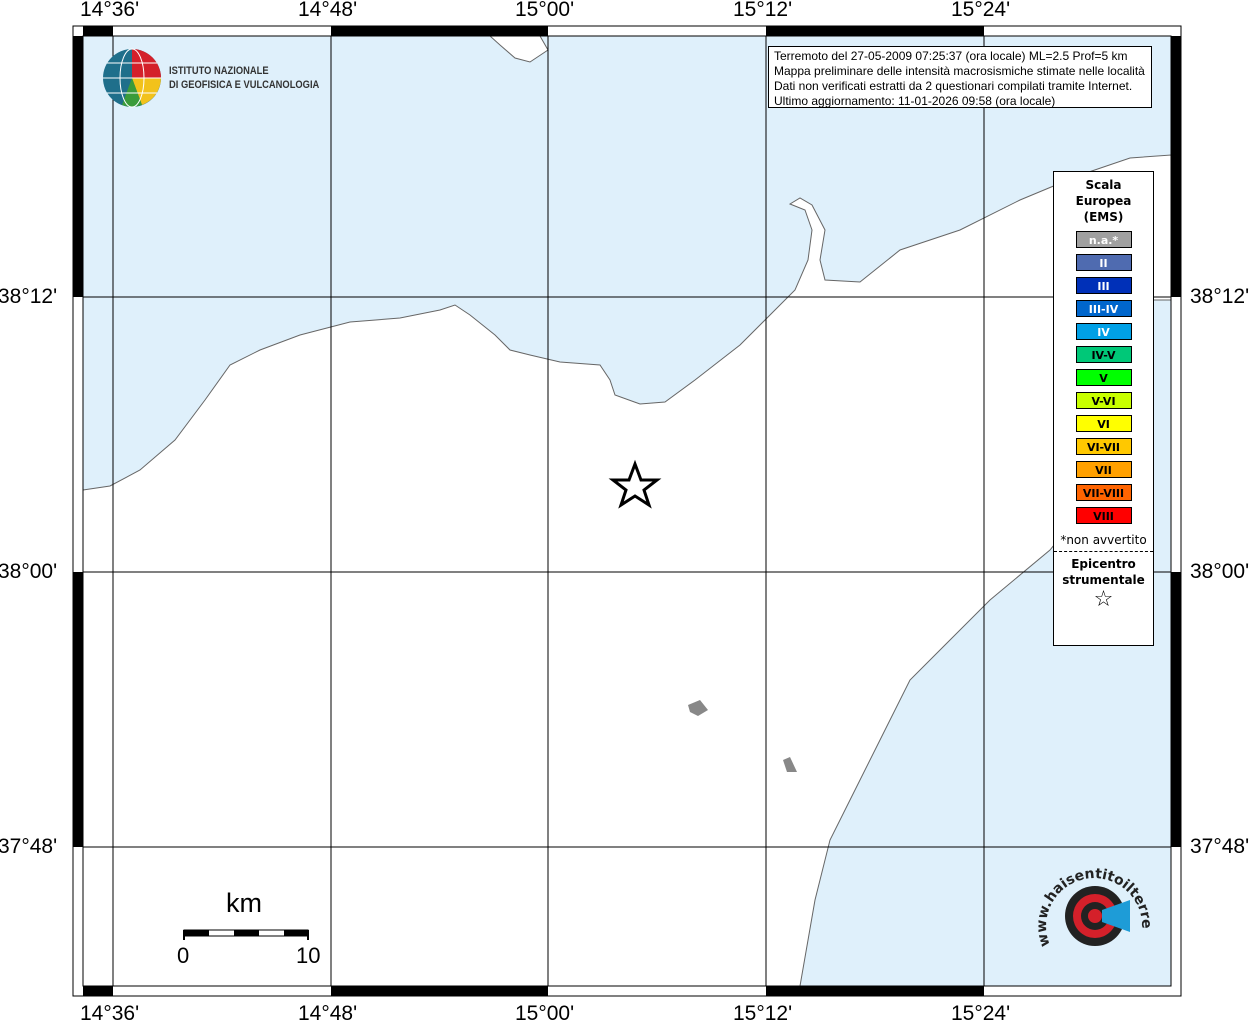  What do you see at coordinates (29, 296) in the screenshot?
I see `lat-label-left: 38°12'` at bounding box center [29, 296].